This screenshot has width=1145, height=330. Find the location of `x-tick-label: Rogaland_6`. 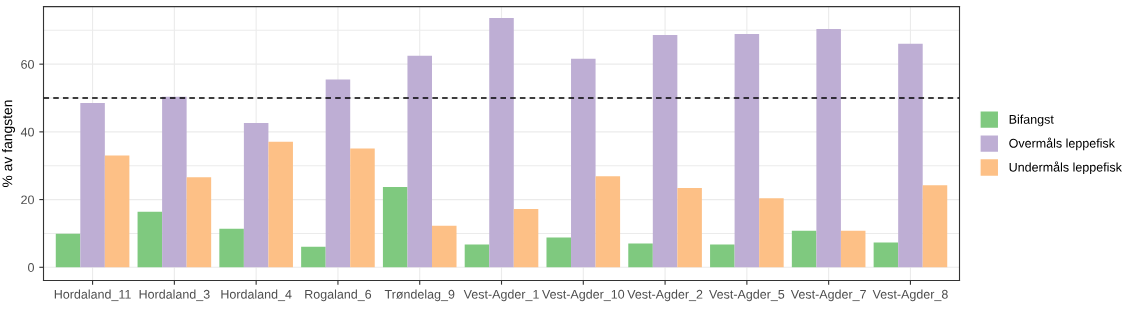

x-tick-label: Rogaland_6 is located at coordinates (338, 295).